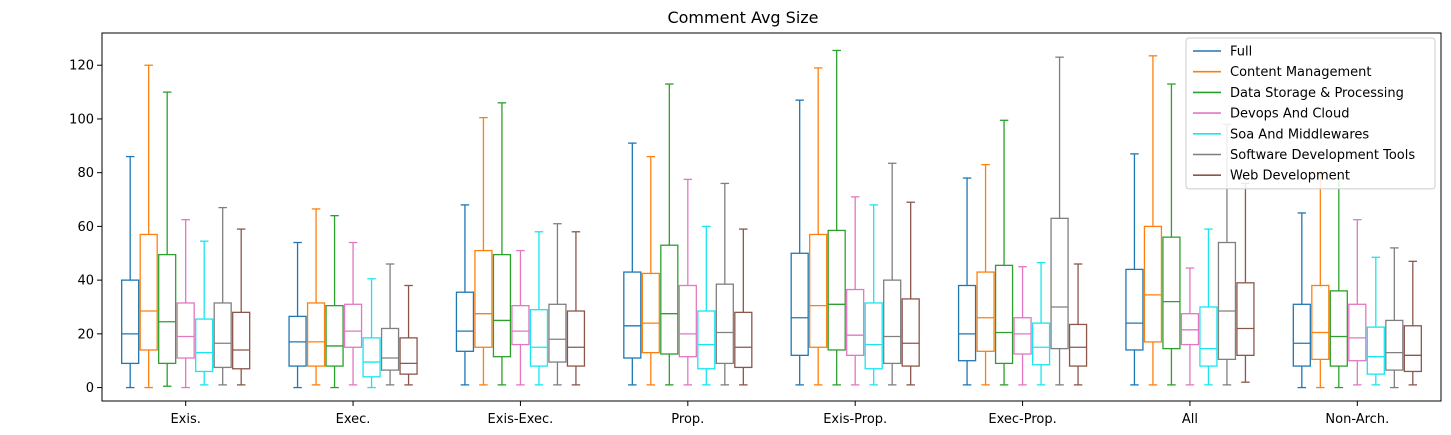 The image size is (1451, 435). Describe the element at coordinates (1322, 155) in the screenshot. I see `legend-entry-label: Software Development Tools` at that location.